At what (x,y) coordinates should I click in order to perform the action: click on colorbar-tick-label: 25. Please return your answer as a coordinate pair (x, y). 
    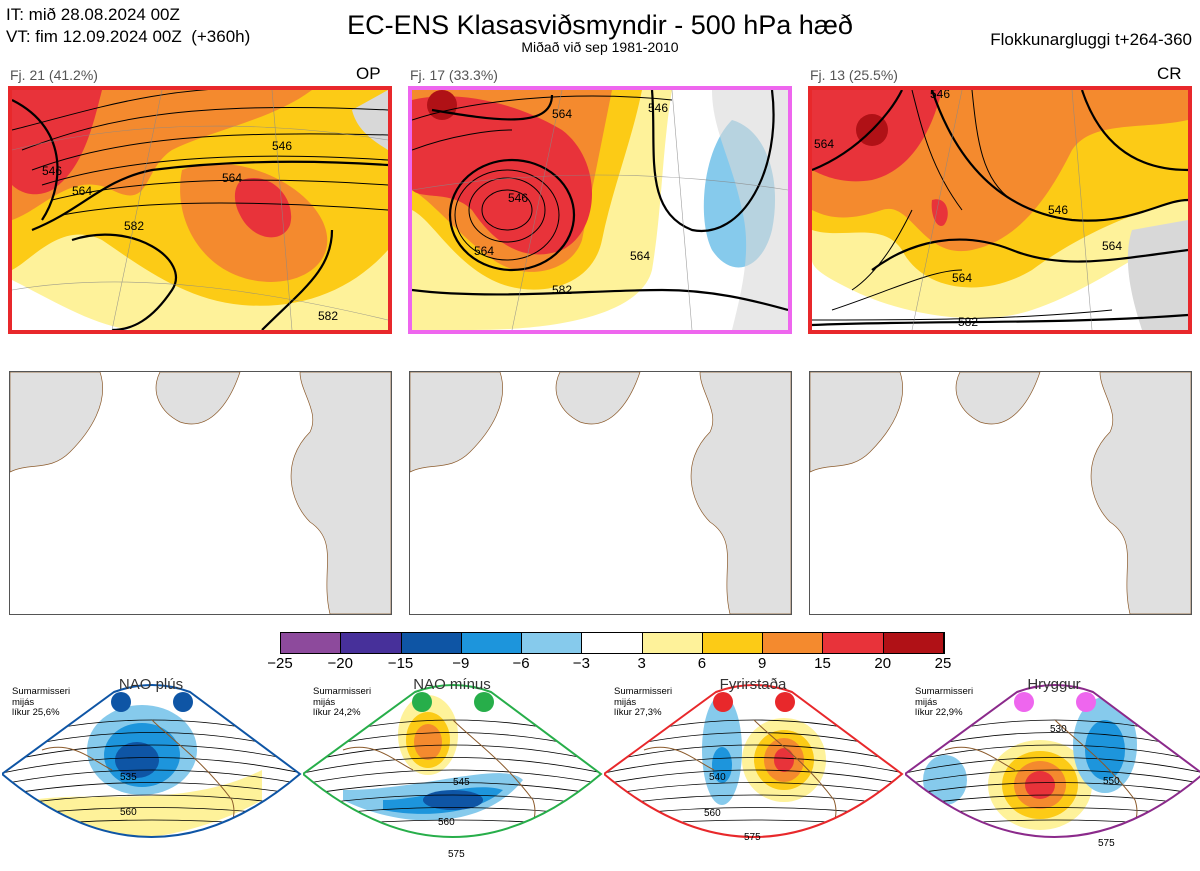
    Looking at the image, I should click on (943, 663).